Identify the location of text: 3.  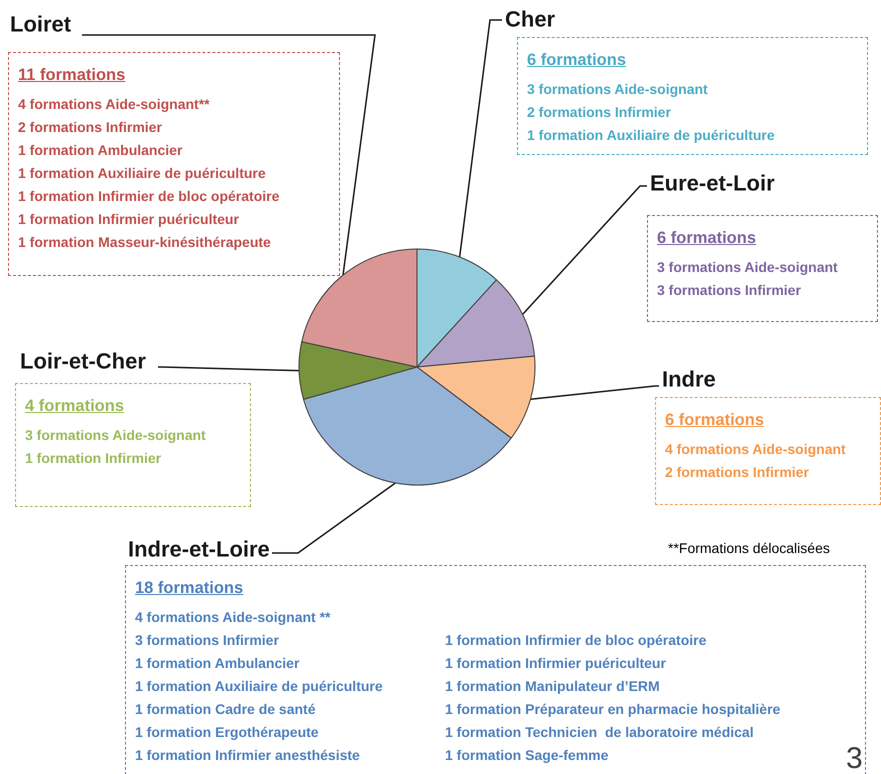
(854, 758).